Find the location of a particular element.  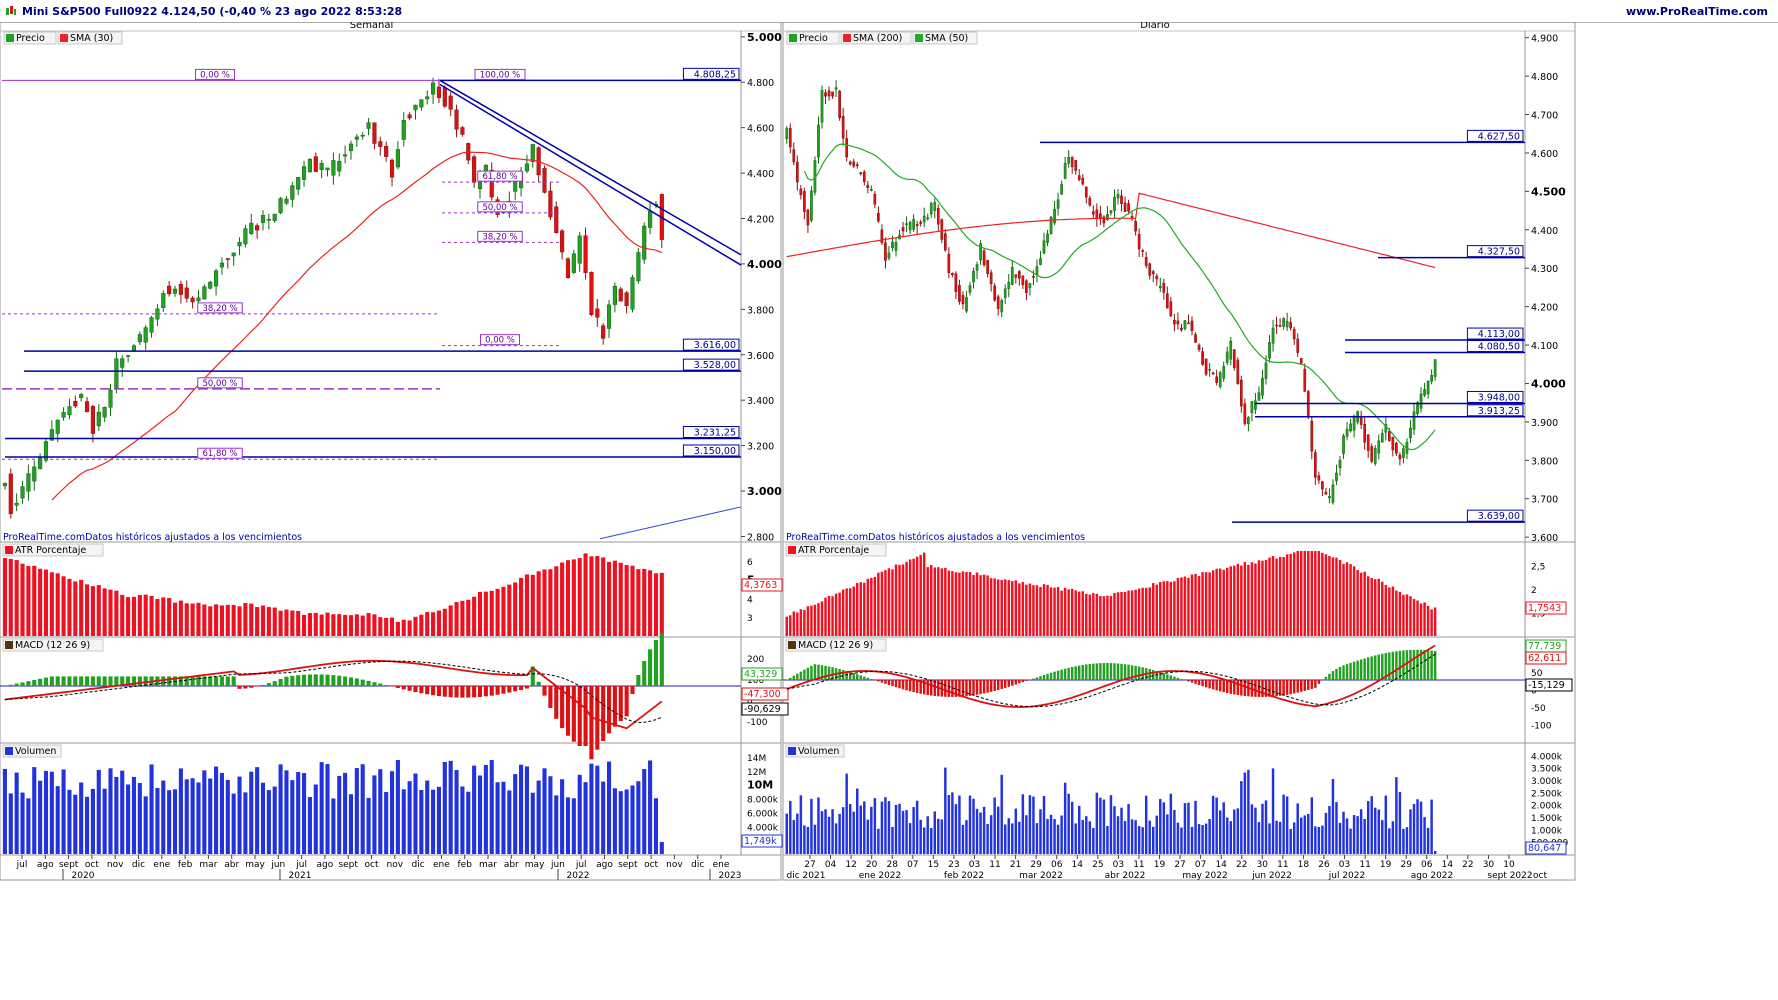

volume-swatch-icon is located at coordinates (9, 751).